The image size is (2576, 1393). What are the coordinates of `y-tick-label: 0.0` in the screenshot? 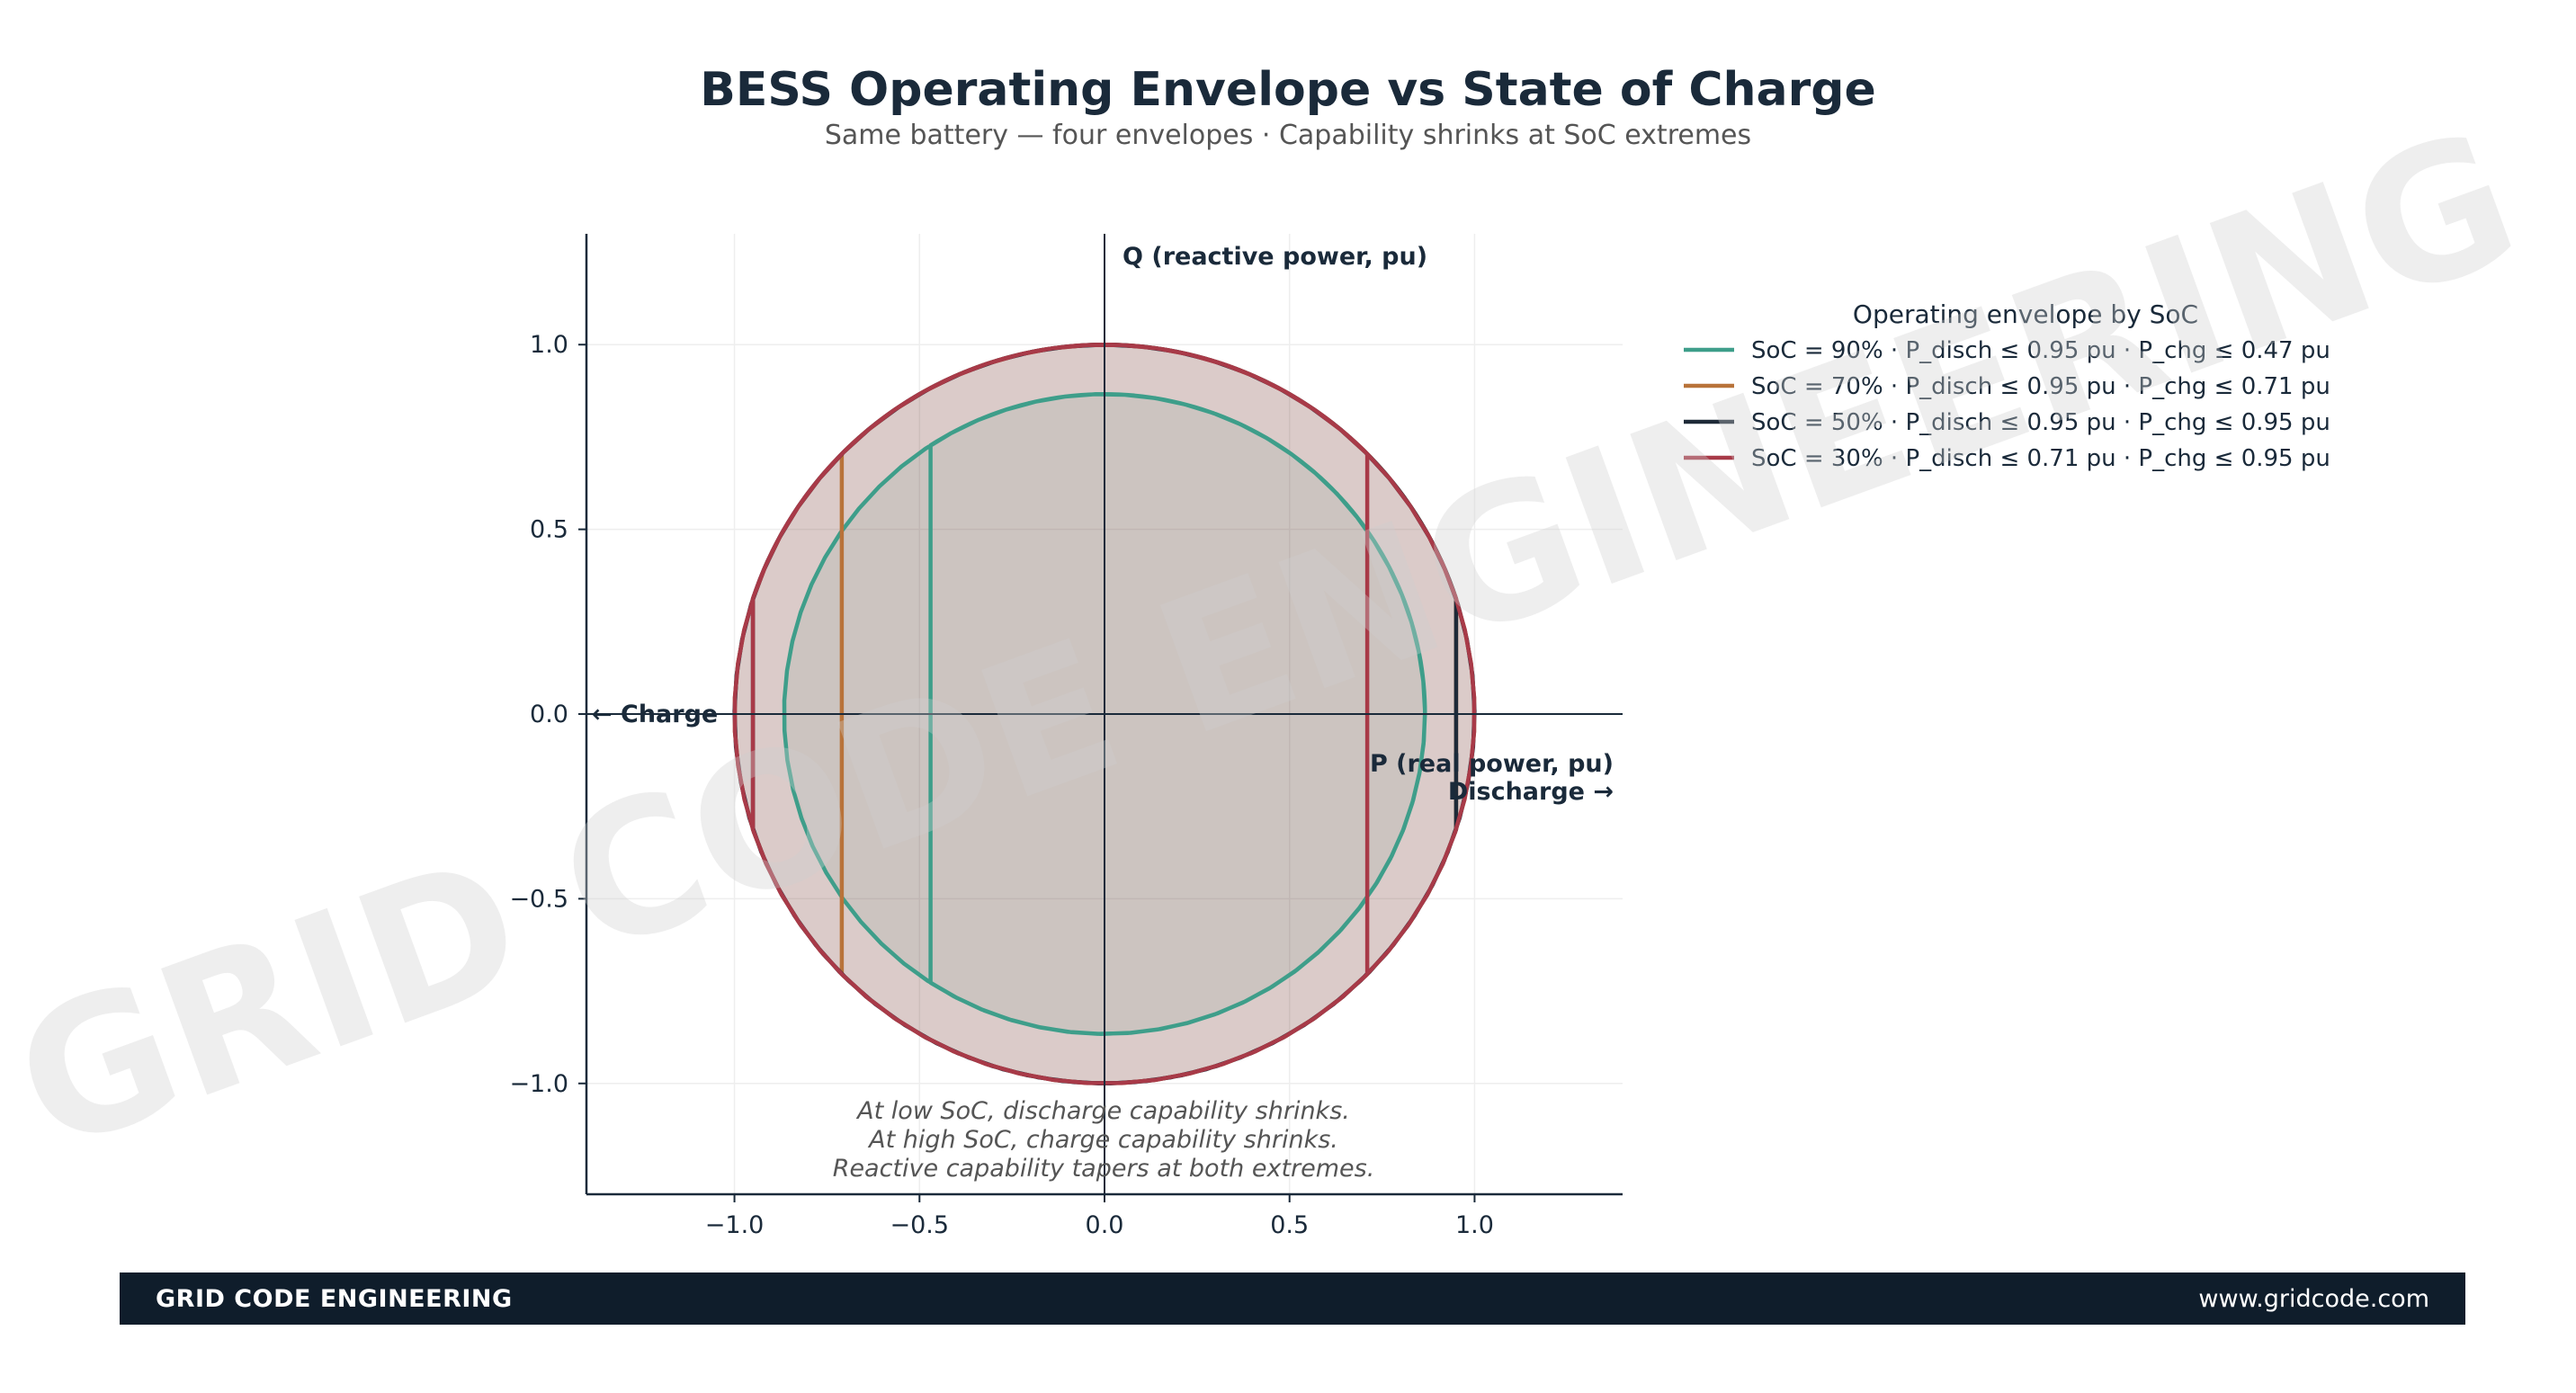 It's located at (549, 715).